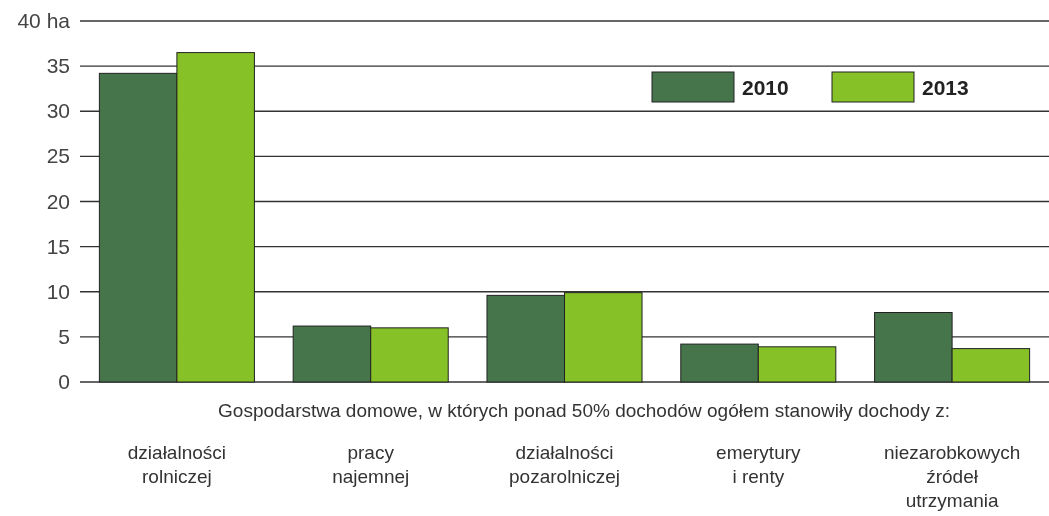 Image resolution: width=1049 pixels, height=516 pixels. Describe the element at coordinates (945, 87) in the screenshot. I see `legend-label: 2013` at that location.